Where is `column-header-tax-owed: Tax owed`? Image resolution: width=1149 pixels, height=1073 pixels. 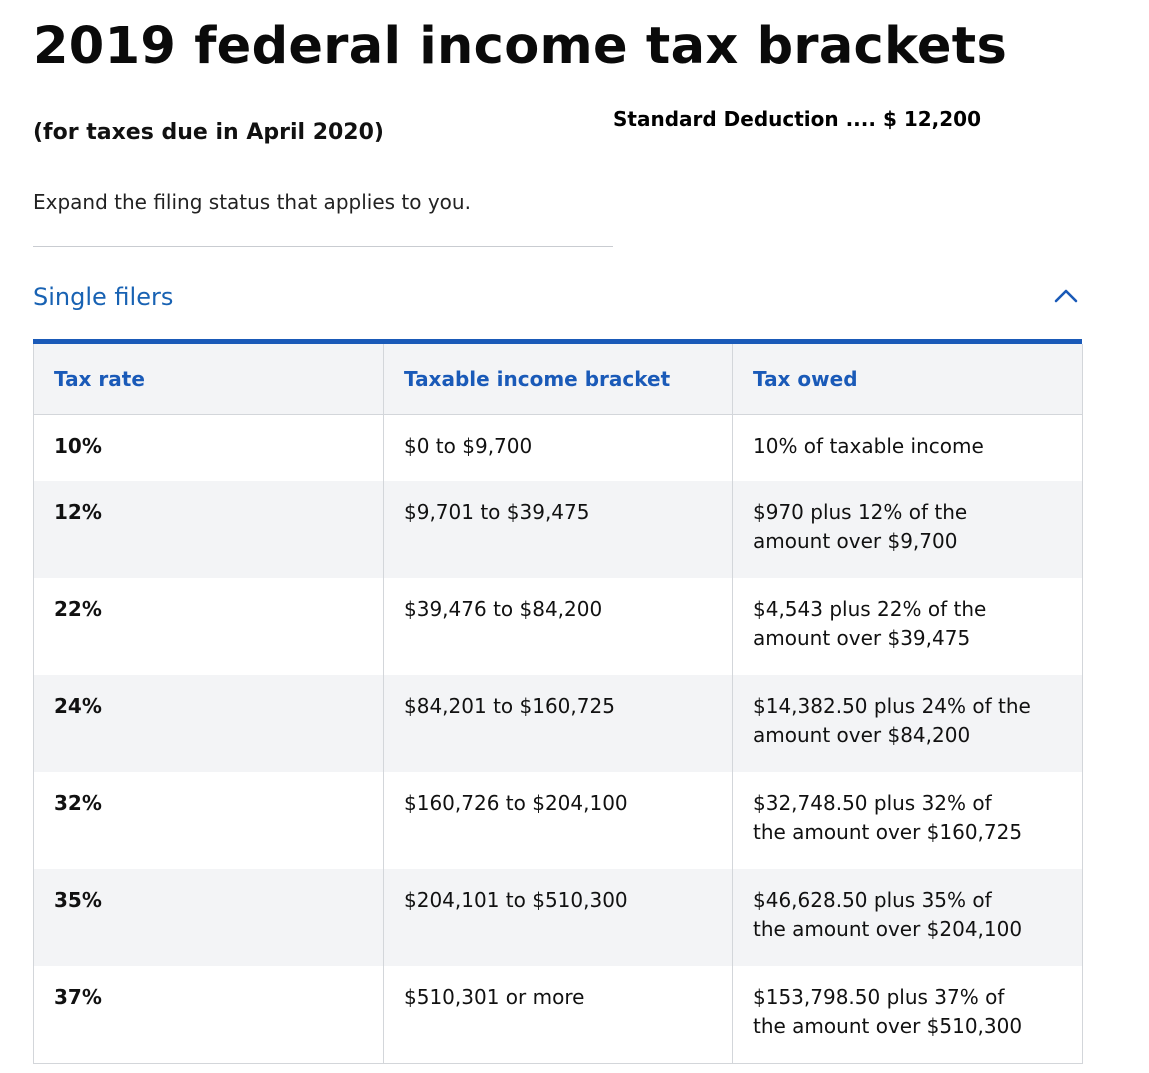
column-header-tax-owed: Tax owed is located at coordinates (907, 379).